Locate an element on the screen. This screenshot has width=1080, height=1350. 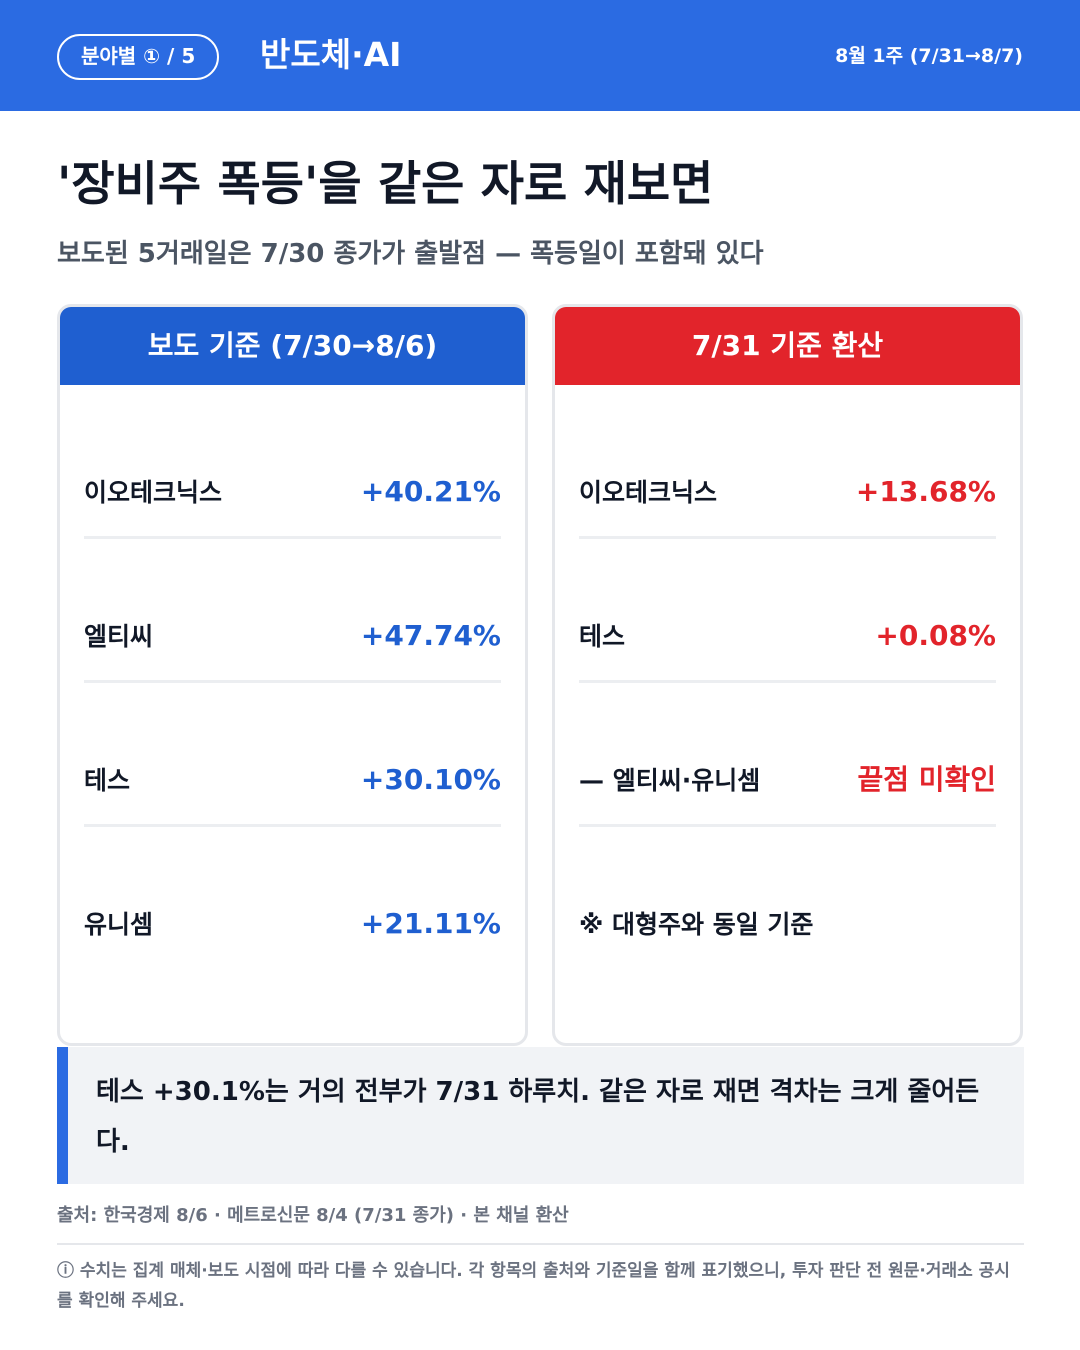
reported-basis-card-title: 보도 기준 (7/30→8/6) is located at coordinates (292, 346).